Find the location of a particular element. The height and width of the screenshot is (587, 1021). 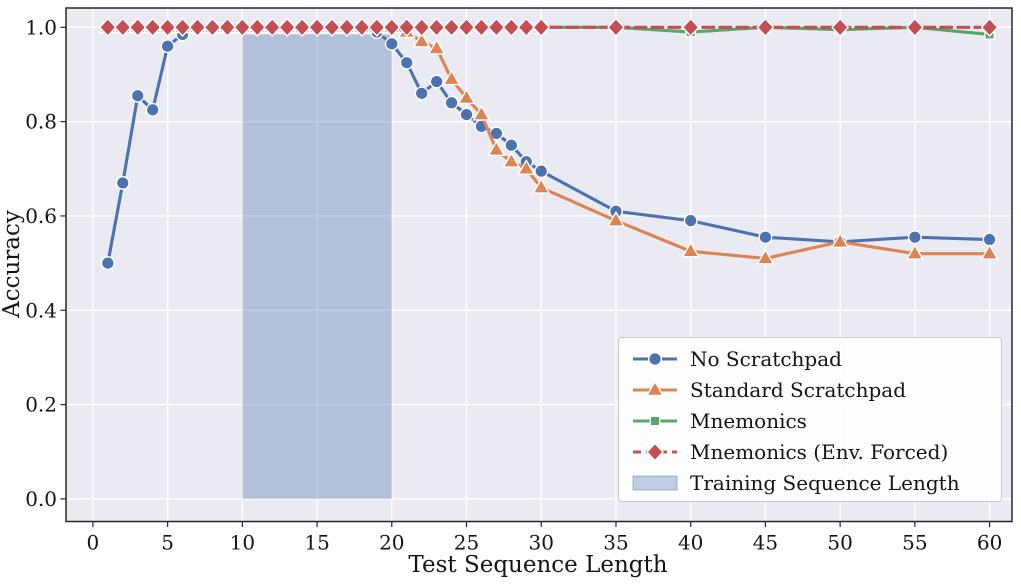

legend-item-no-scratchpad: No Scratchpad is located at coordinates (816, 358).